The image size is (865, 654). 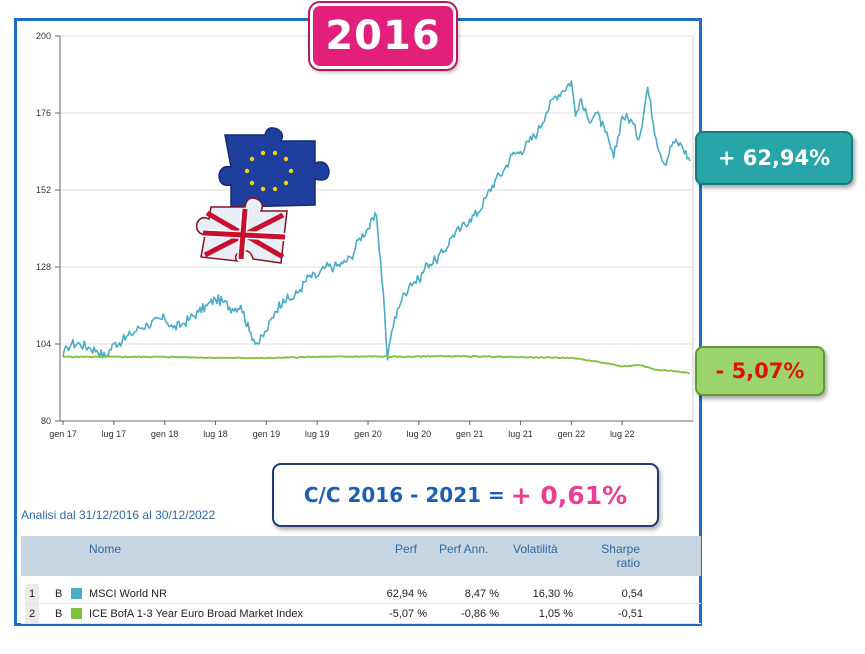 I want to click on y-tick-label: 152, so click(x=43, y=190).